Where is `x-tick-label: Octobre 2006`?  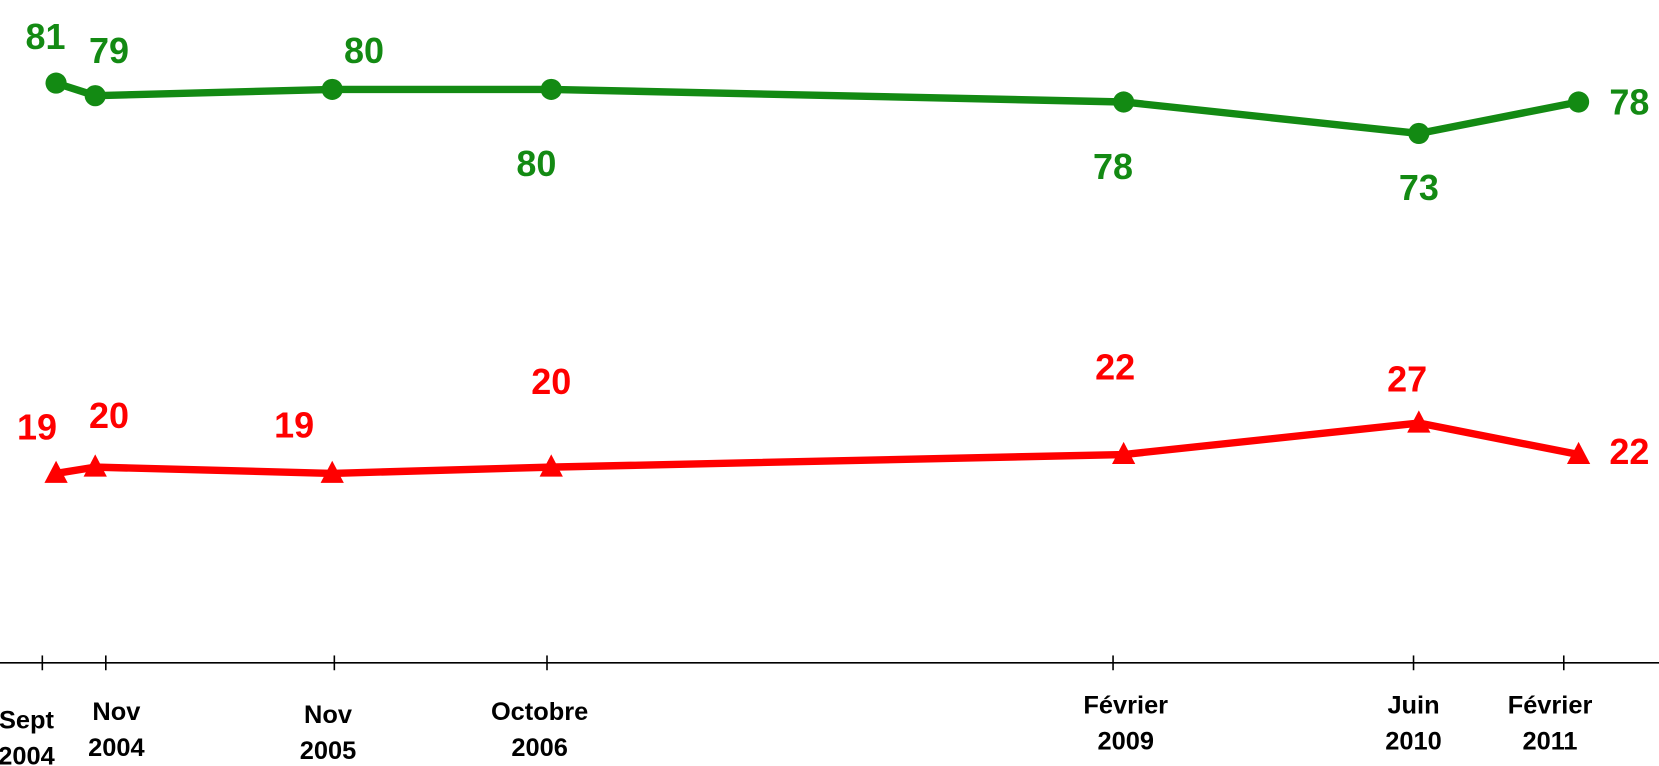
x-tick-label: Octobre 2006 is located at coordinates (539, 730).